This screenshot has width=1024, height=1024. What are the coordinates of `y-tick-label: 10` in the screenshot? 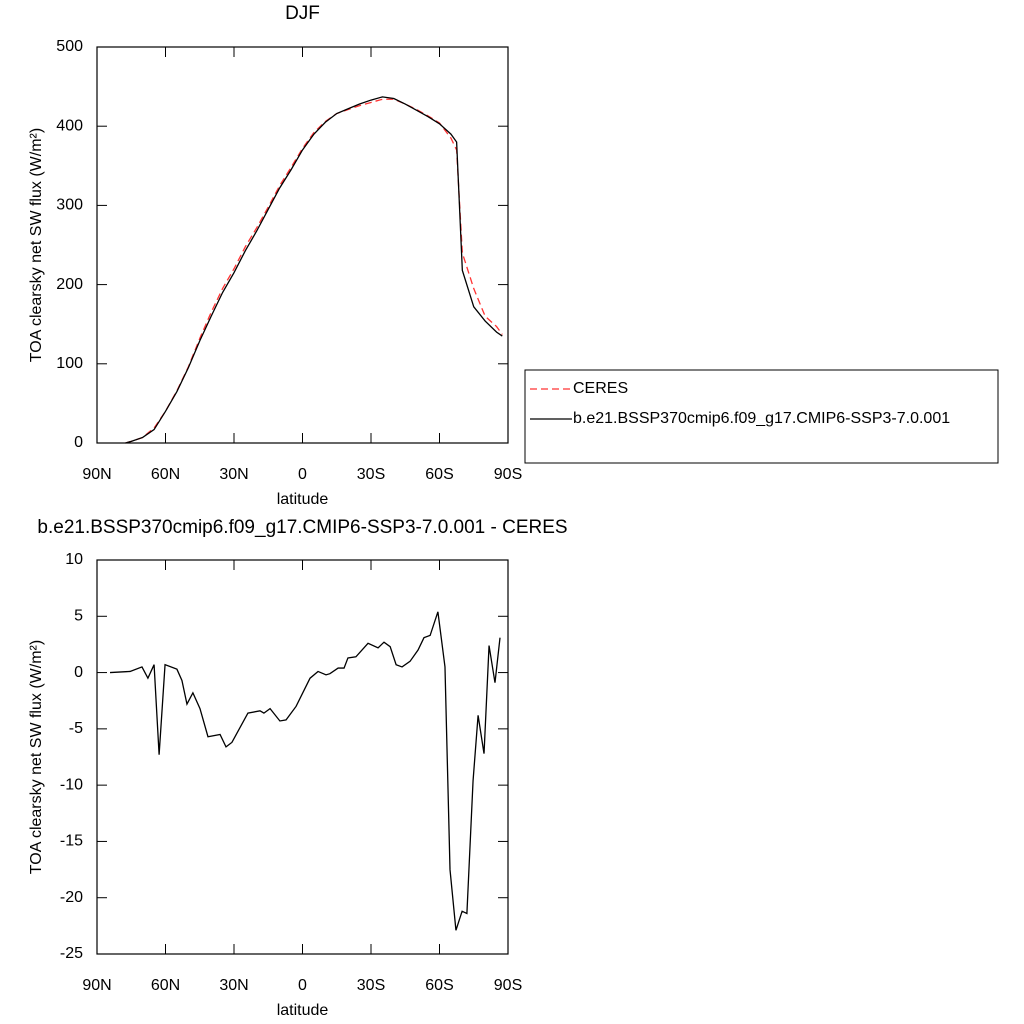 It's located at (74, 559).